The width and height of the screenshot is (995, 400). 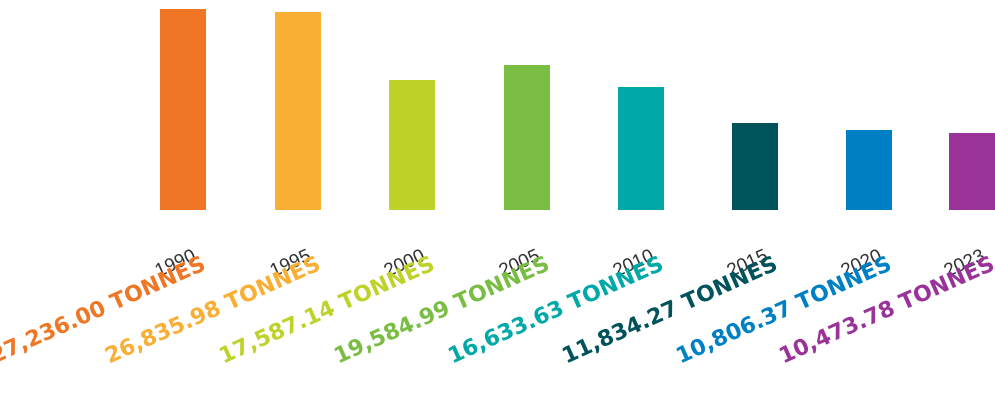 What do you see at coordinates (412, 145) in the screenshot?
I see `bar-2000` at bounding box center [412, 145].